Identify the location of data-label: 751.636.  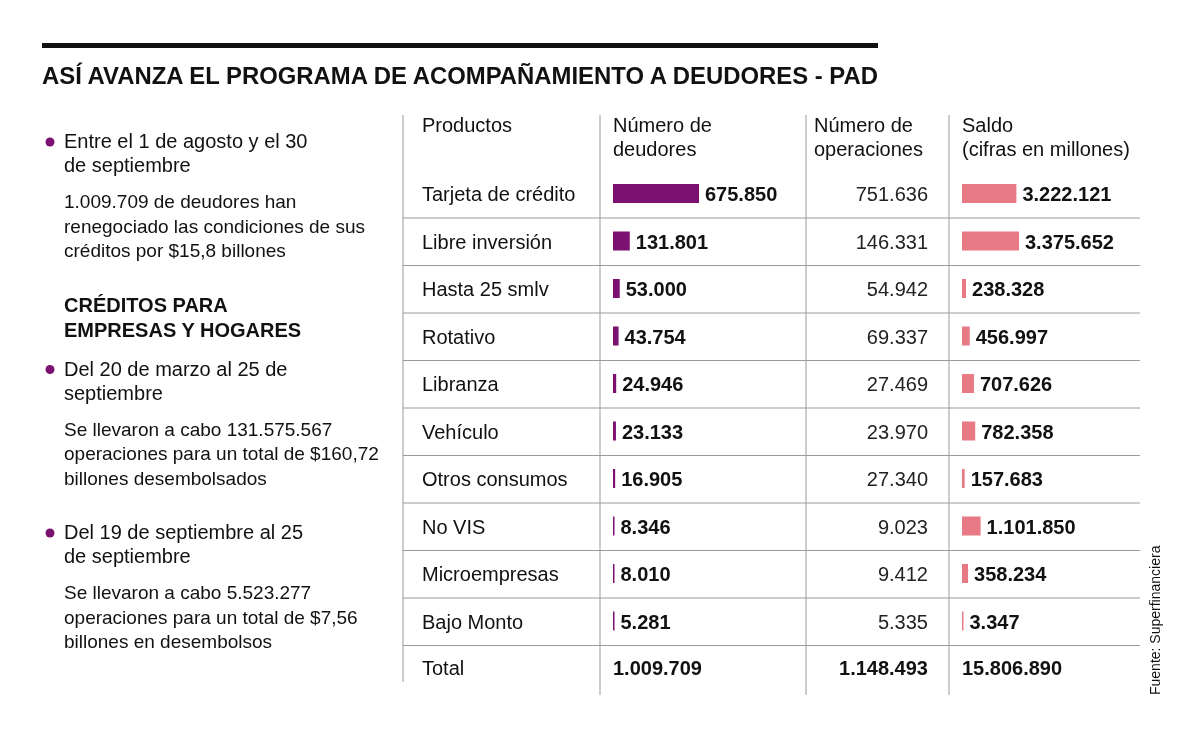
(891, 194).